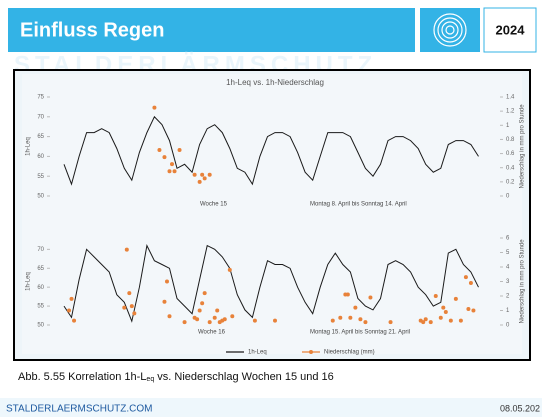  Describe the element at coordinates (360, 333) in the screenshot. I see `annotation: Montag 15. April bis Sonntag 21. April` at that location.